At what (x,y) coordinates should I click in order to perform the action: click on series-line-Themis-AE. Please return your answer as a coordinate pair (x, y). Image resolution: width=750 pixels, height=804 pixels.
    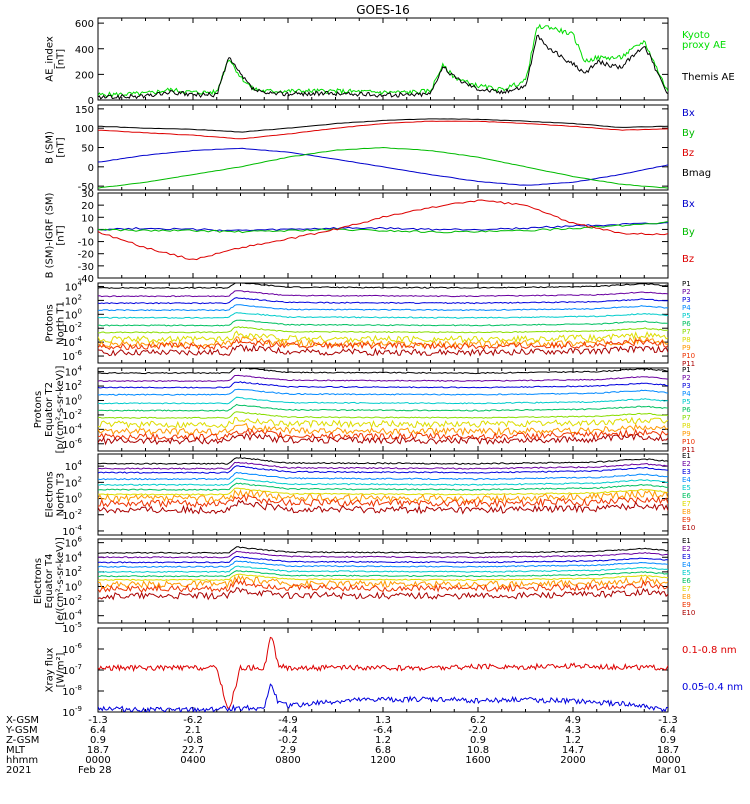
    Looking at the image, I should click on (383, 67).